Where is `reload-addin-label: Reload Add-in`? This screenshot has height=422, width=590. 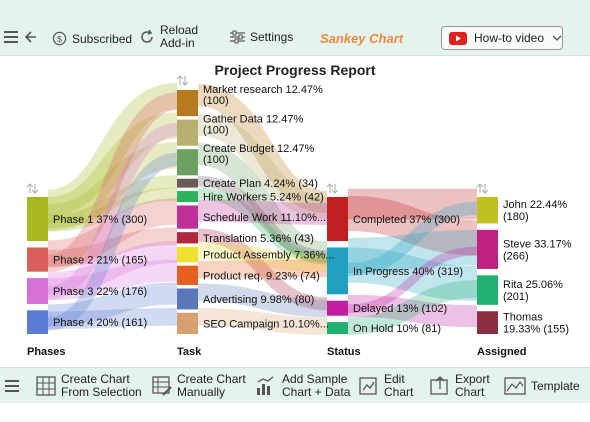
reload-addin-label: Reload Add-in is located at coordinates (179, 36).